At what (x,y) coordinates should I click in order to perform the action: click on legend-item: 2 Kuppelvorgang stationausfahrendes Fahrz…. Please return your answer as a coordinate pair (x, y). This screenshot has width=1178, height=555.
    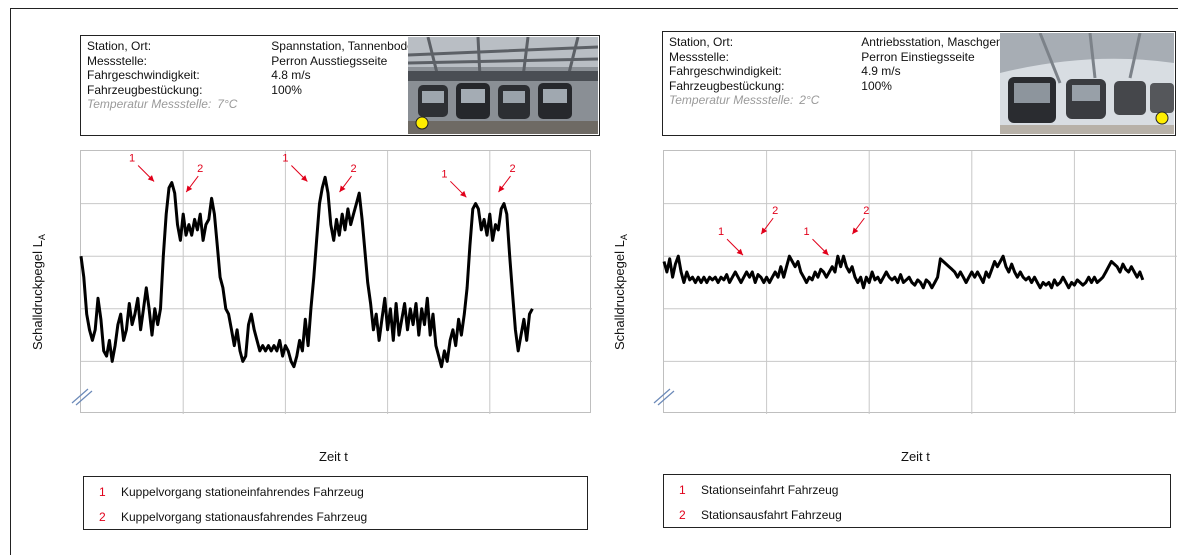
    Looking at the image, I should click on (233, 517).